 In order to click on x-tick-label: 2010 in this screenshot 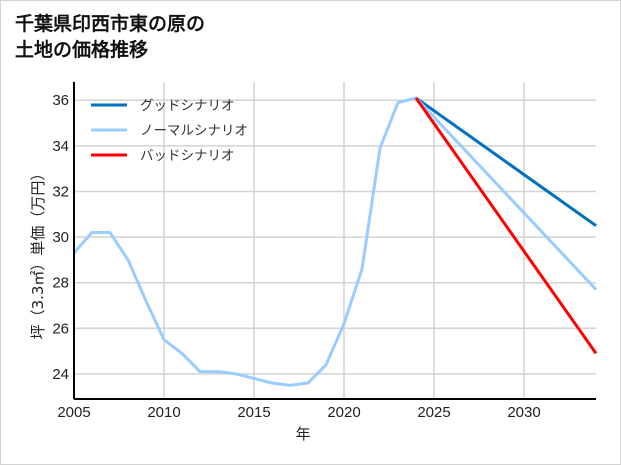, I will do `click(163, 412)`.